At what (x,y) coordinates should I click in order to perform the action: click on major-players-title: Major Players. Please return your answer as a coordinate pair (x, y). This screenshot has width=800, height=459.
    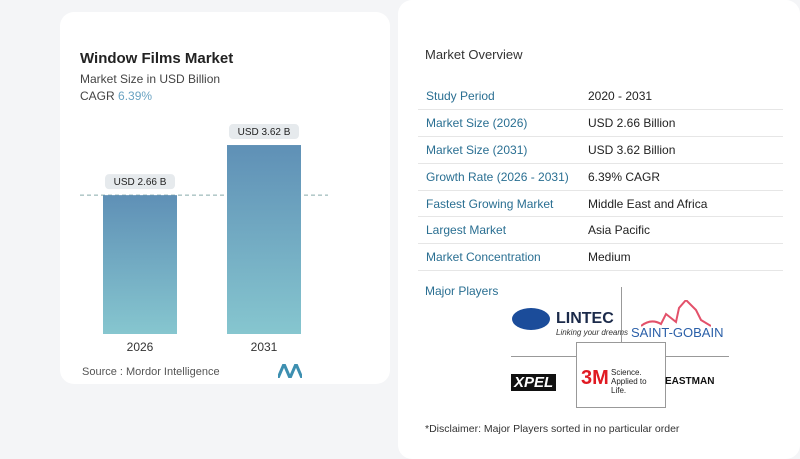
    Looking at the image, I should click on (462, 291).